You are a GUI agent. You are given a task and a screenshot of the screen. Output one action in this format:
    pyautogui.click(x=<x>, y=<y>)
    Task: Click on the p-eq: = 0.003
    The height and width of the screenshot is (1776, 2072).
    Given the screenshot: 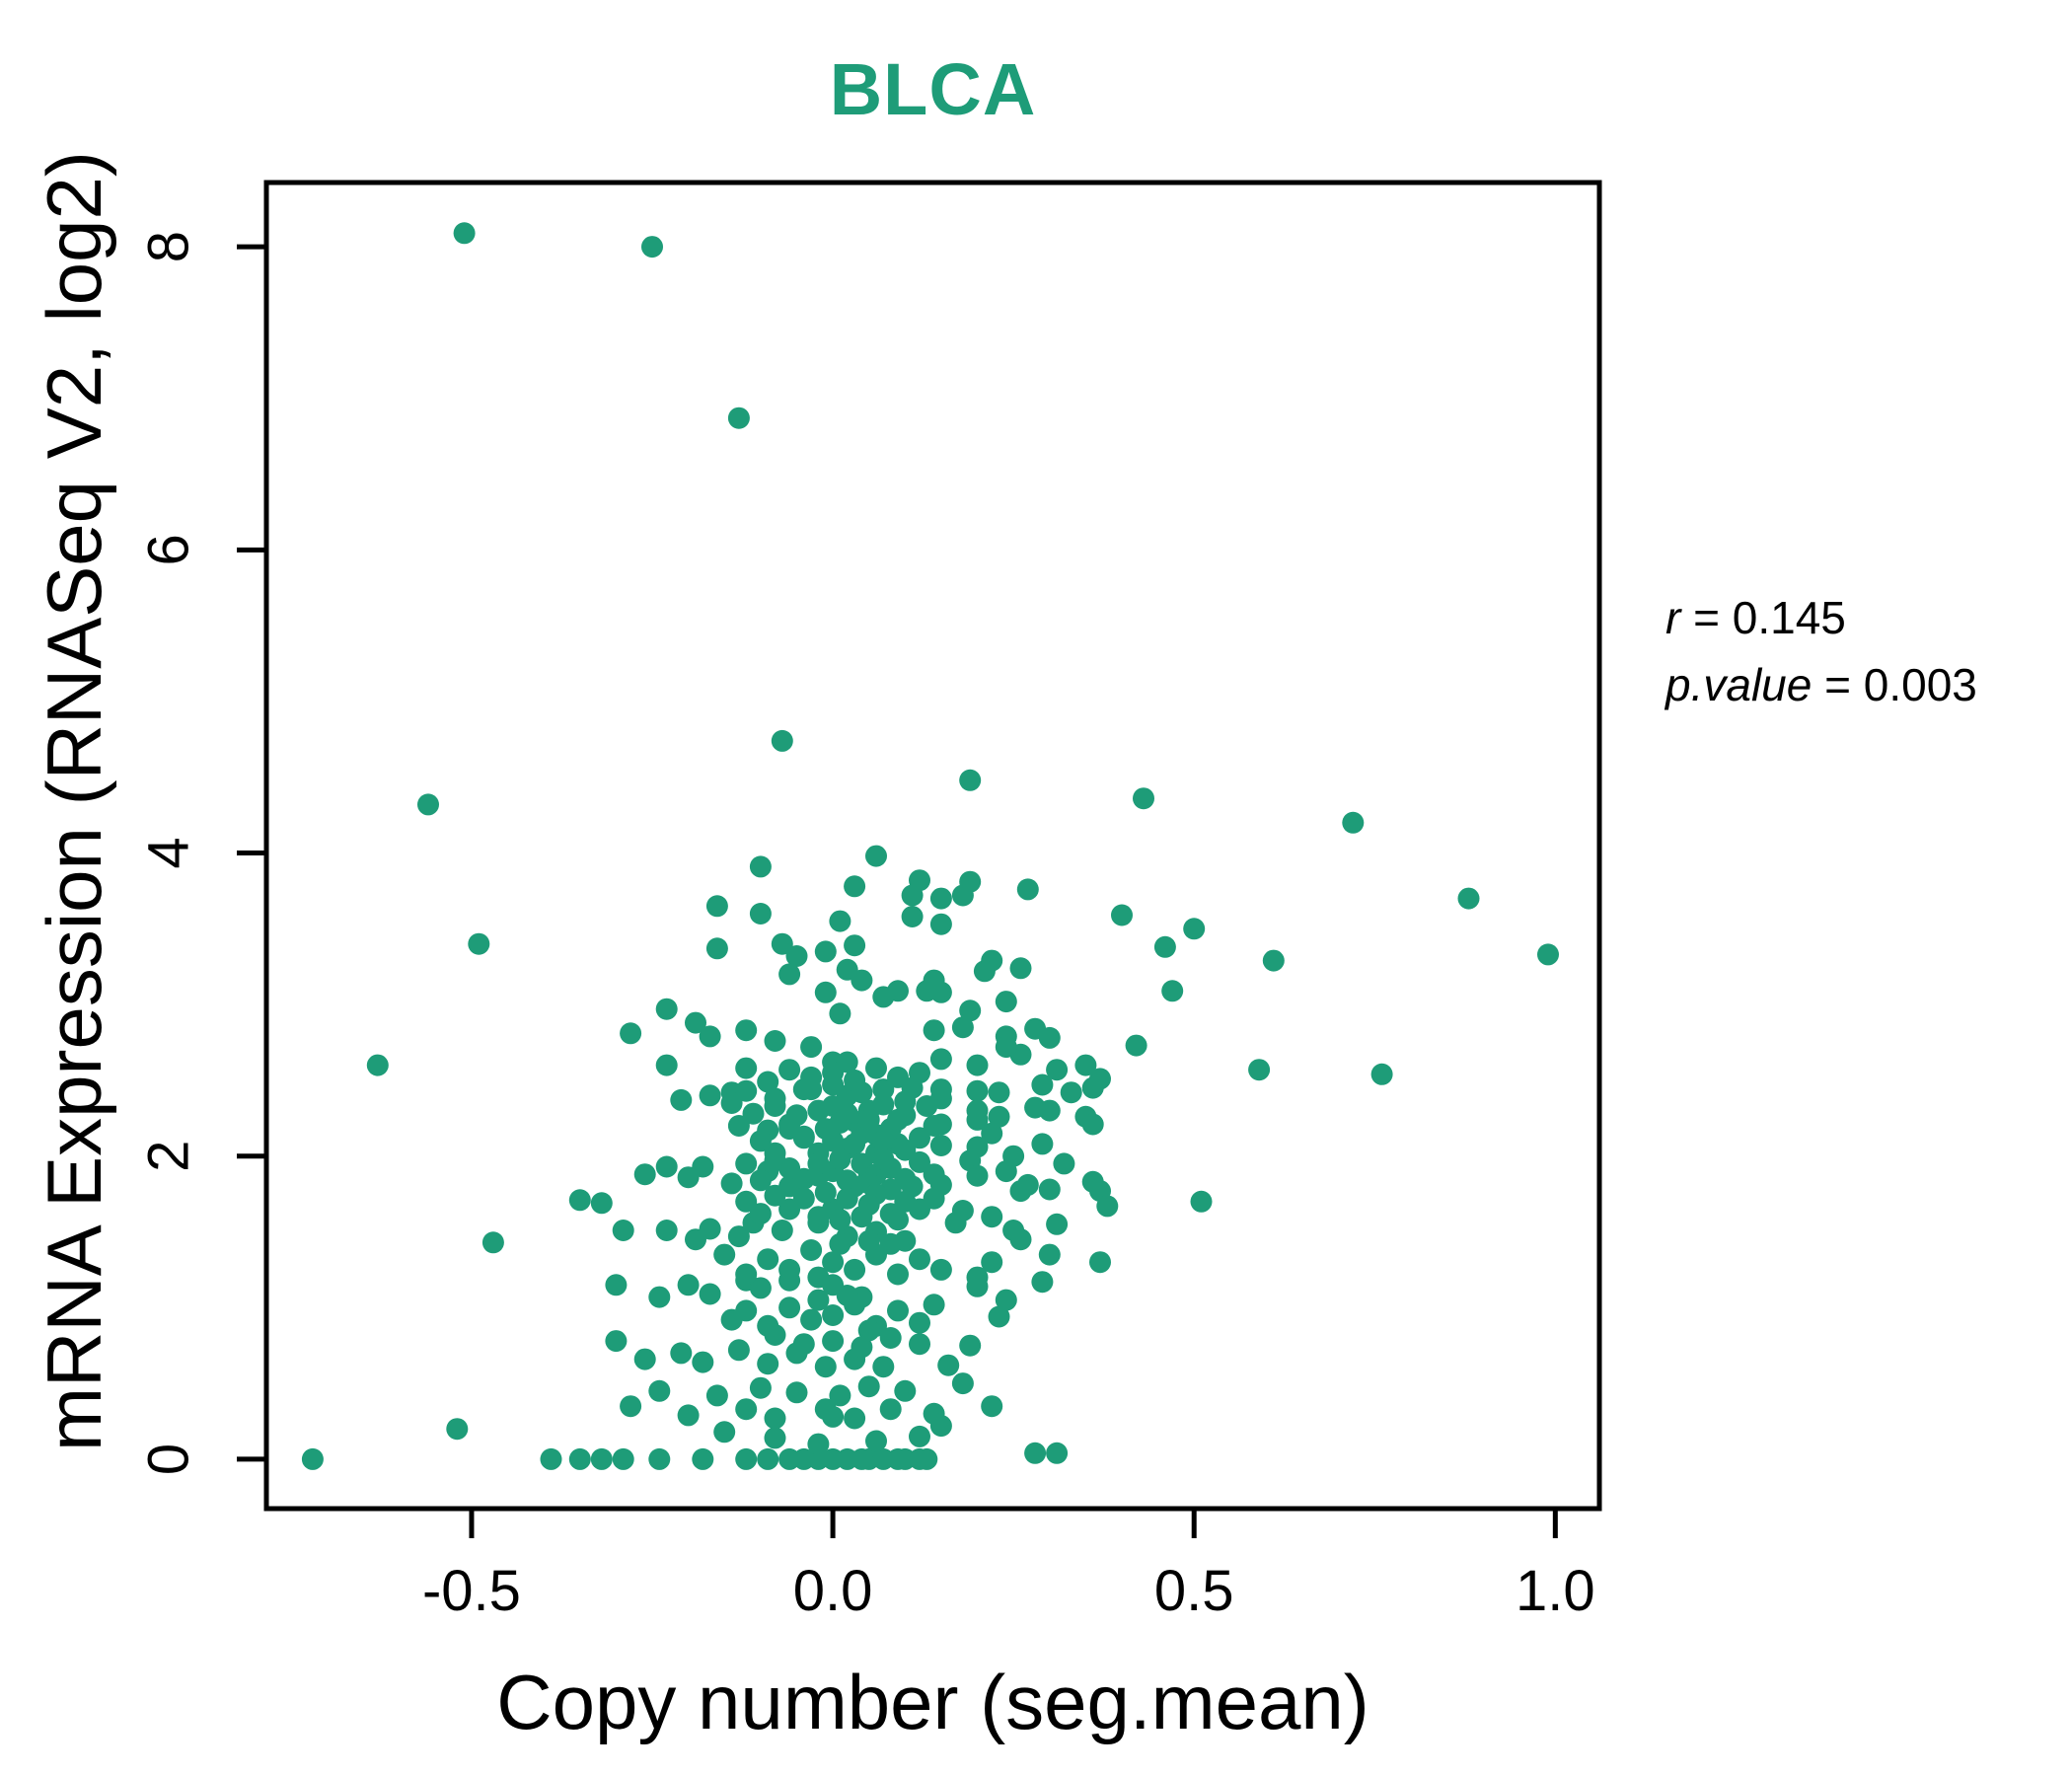 What is the action you would take?
    pyautogui.click(x=1895, y=685)
    